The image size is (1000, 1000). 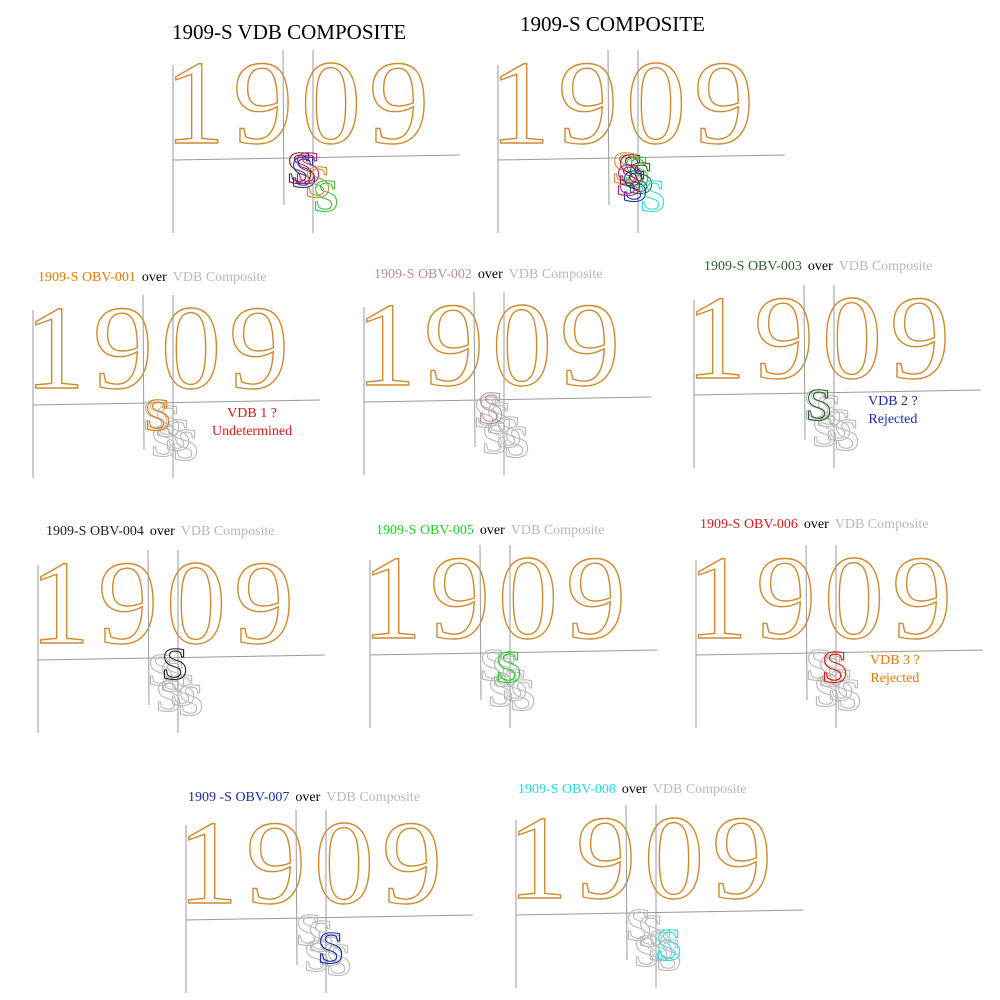 I want to click on obv-001-label: 1909-S OBV-001, so click(x=87, y=277).